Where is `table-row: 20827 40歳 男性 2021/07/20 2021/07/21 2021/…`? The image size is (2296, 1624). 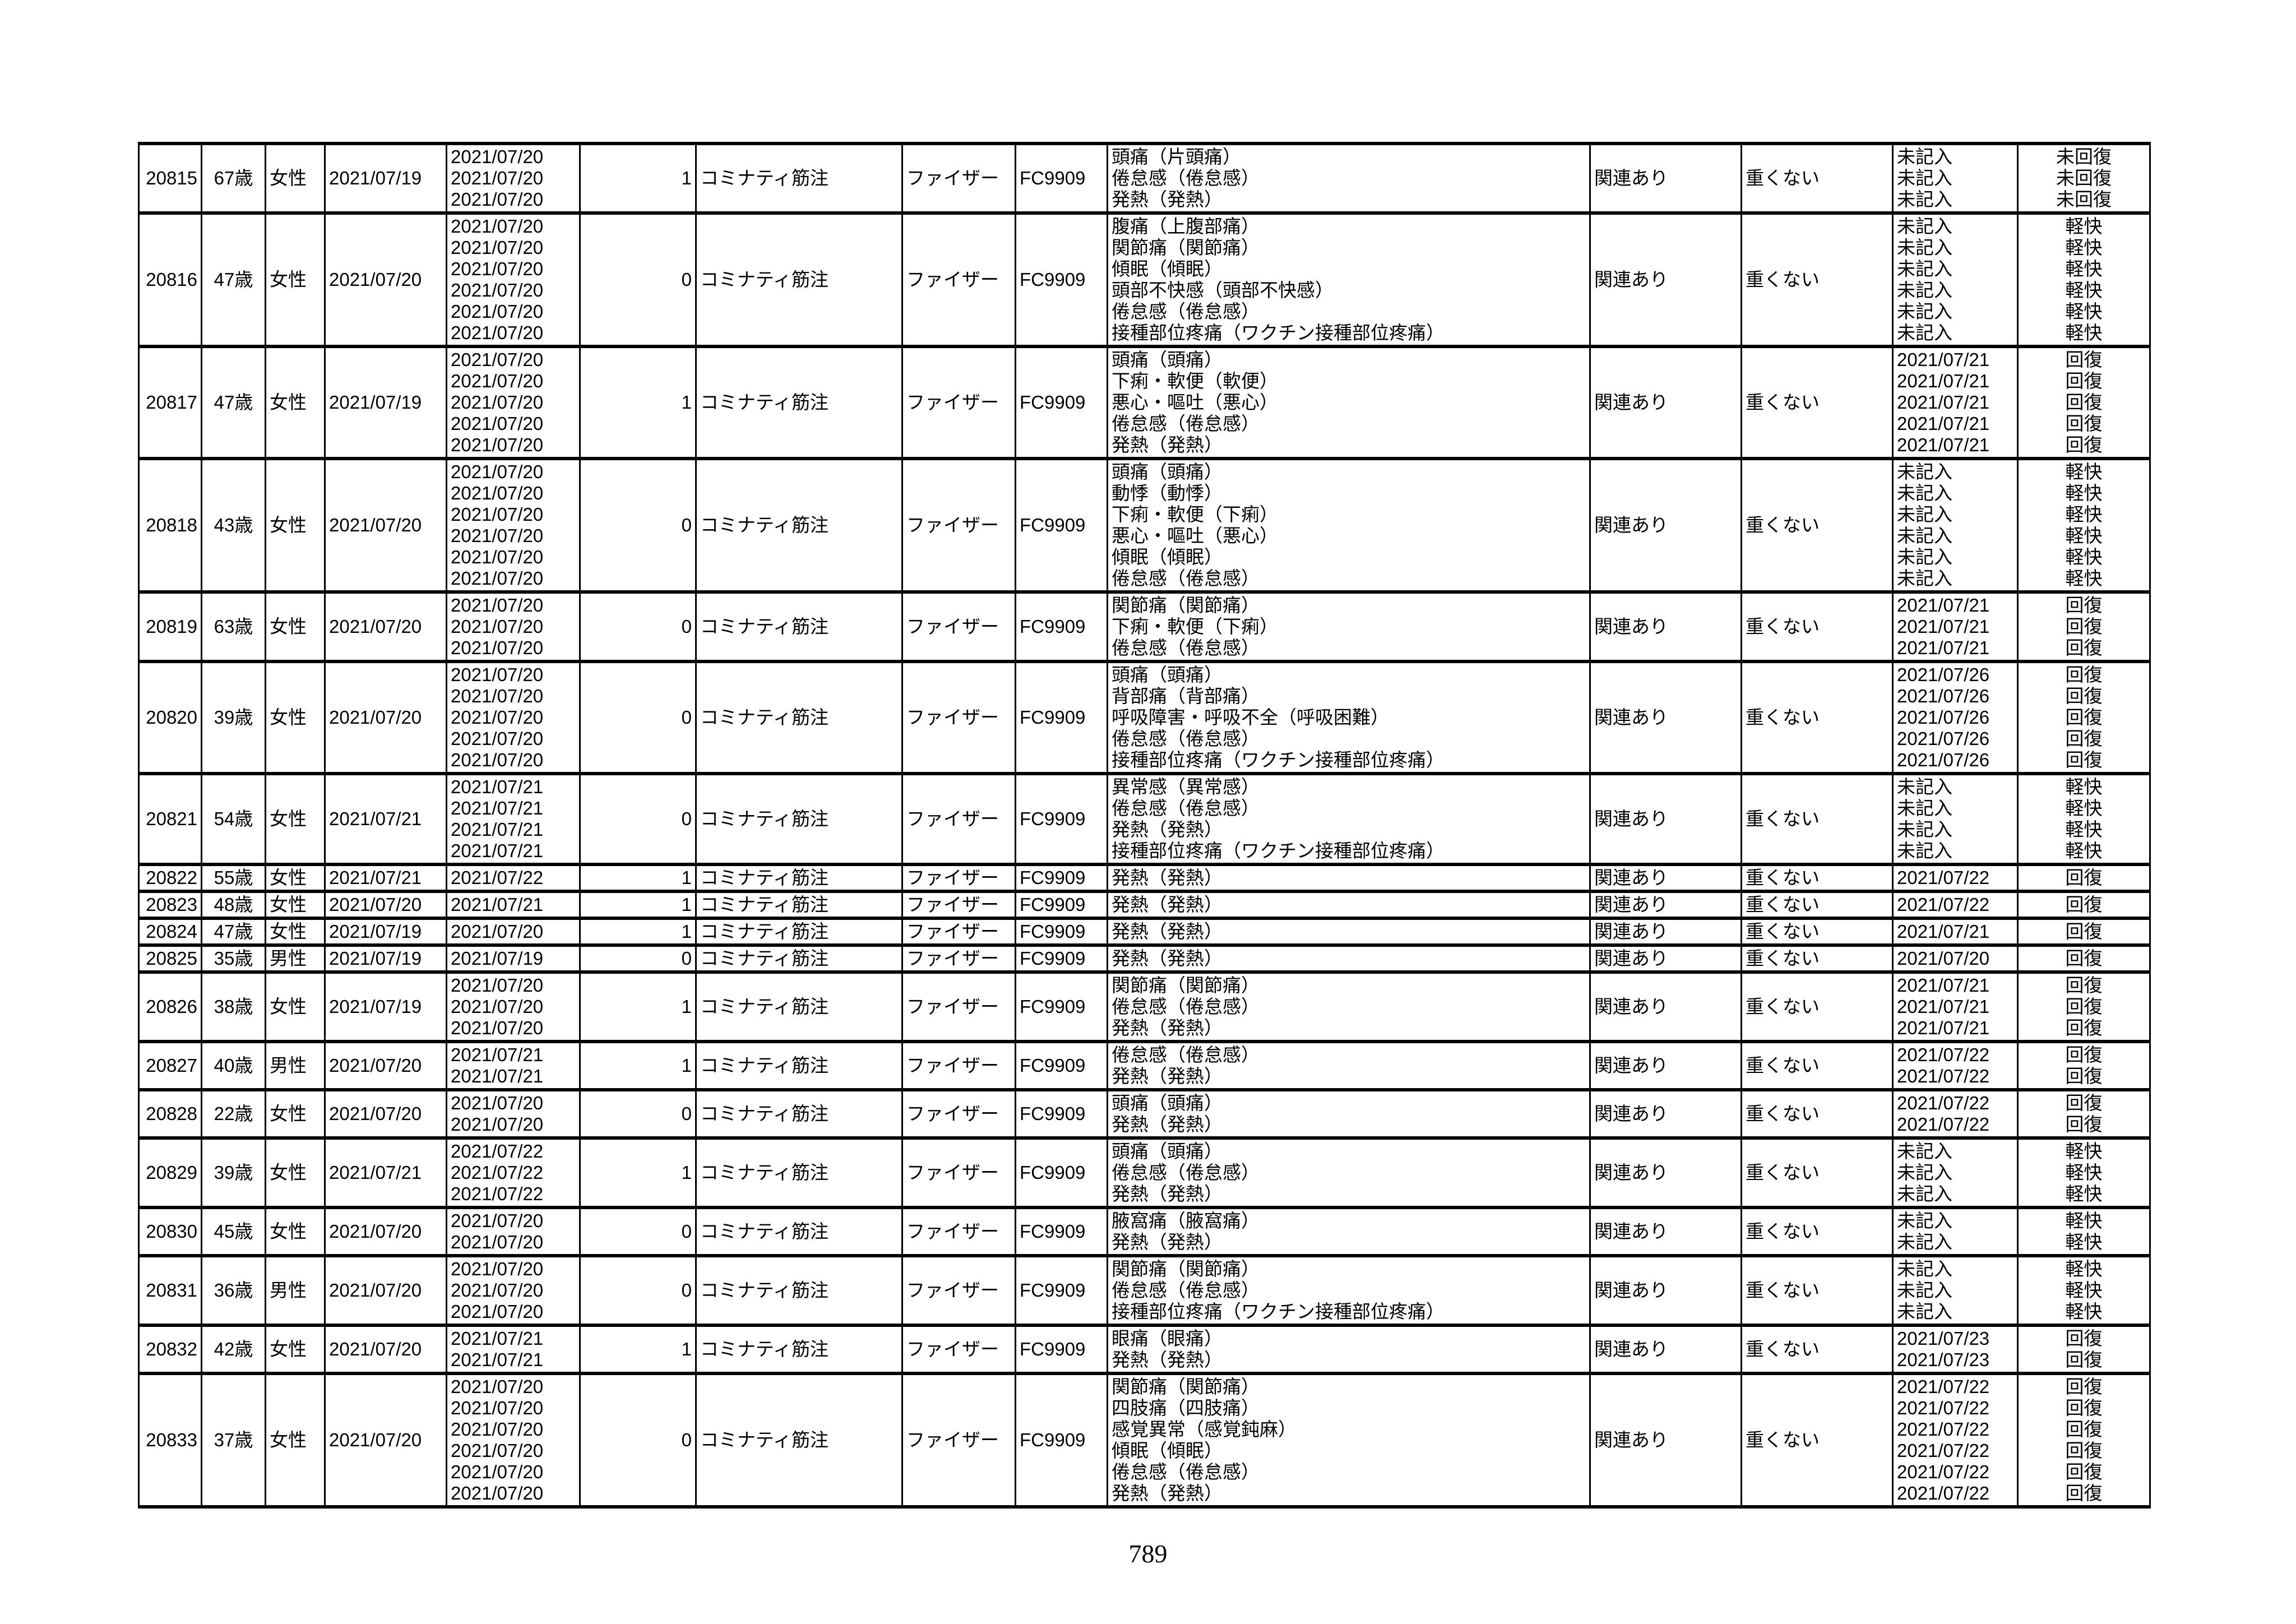 table-row: 20827 40歳 男性 2021/07/20 2021/07/21 2021/… is located at coordinates (1144, 1066).